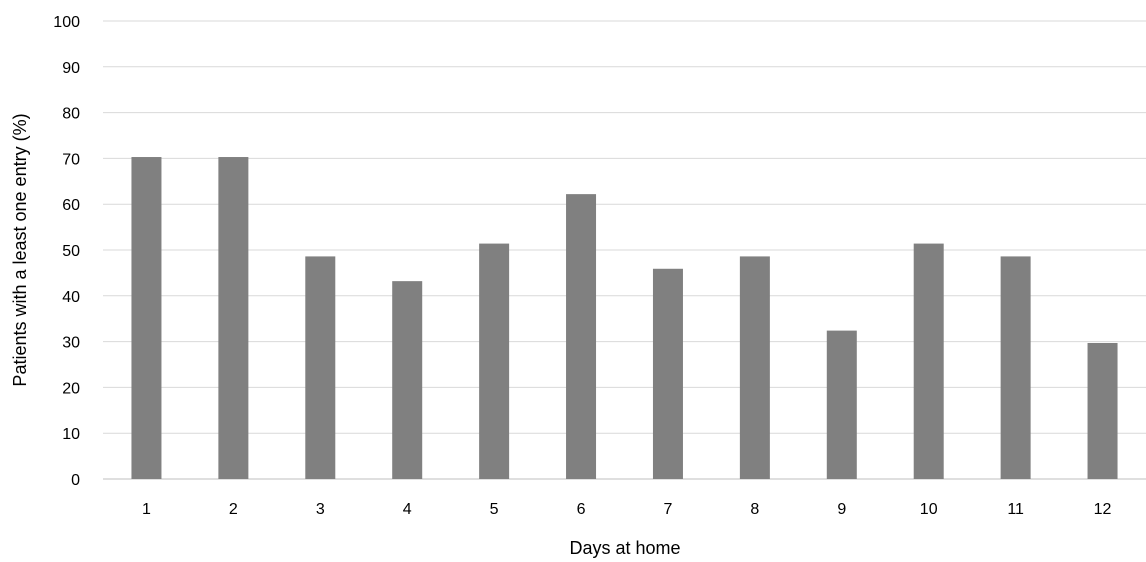 This screenshot has height=562, width=1146. I want to click on y-tick-label: 0, so click(75, 480).